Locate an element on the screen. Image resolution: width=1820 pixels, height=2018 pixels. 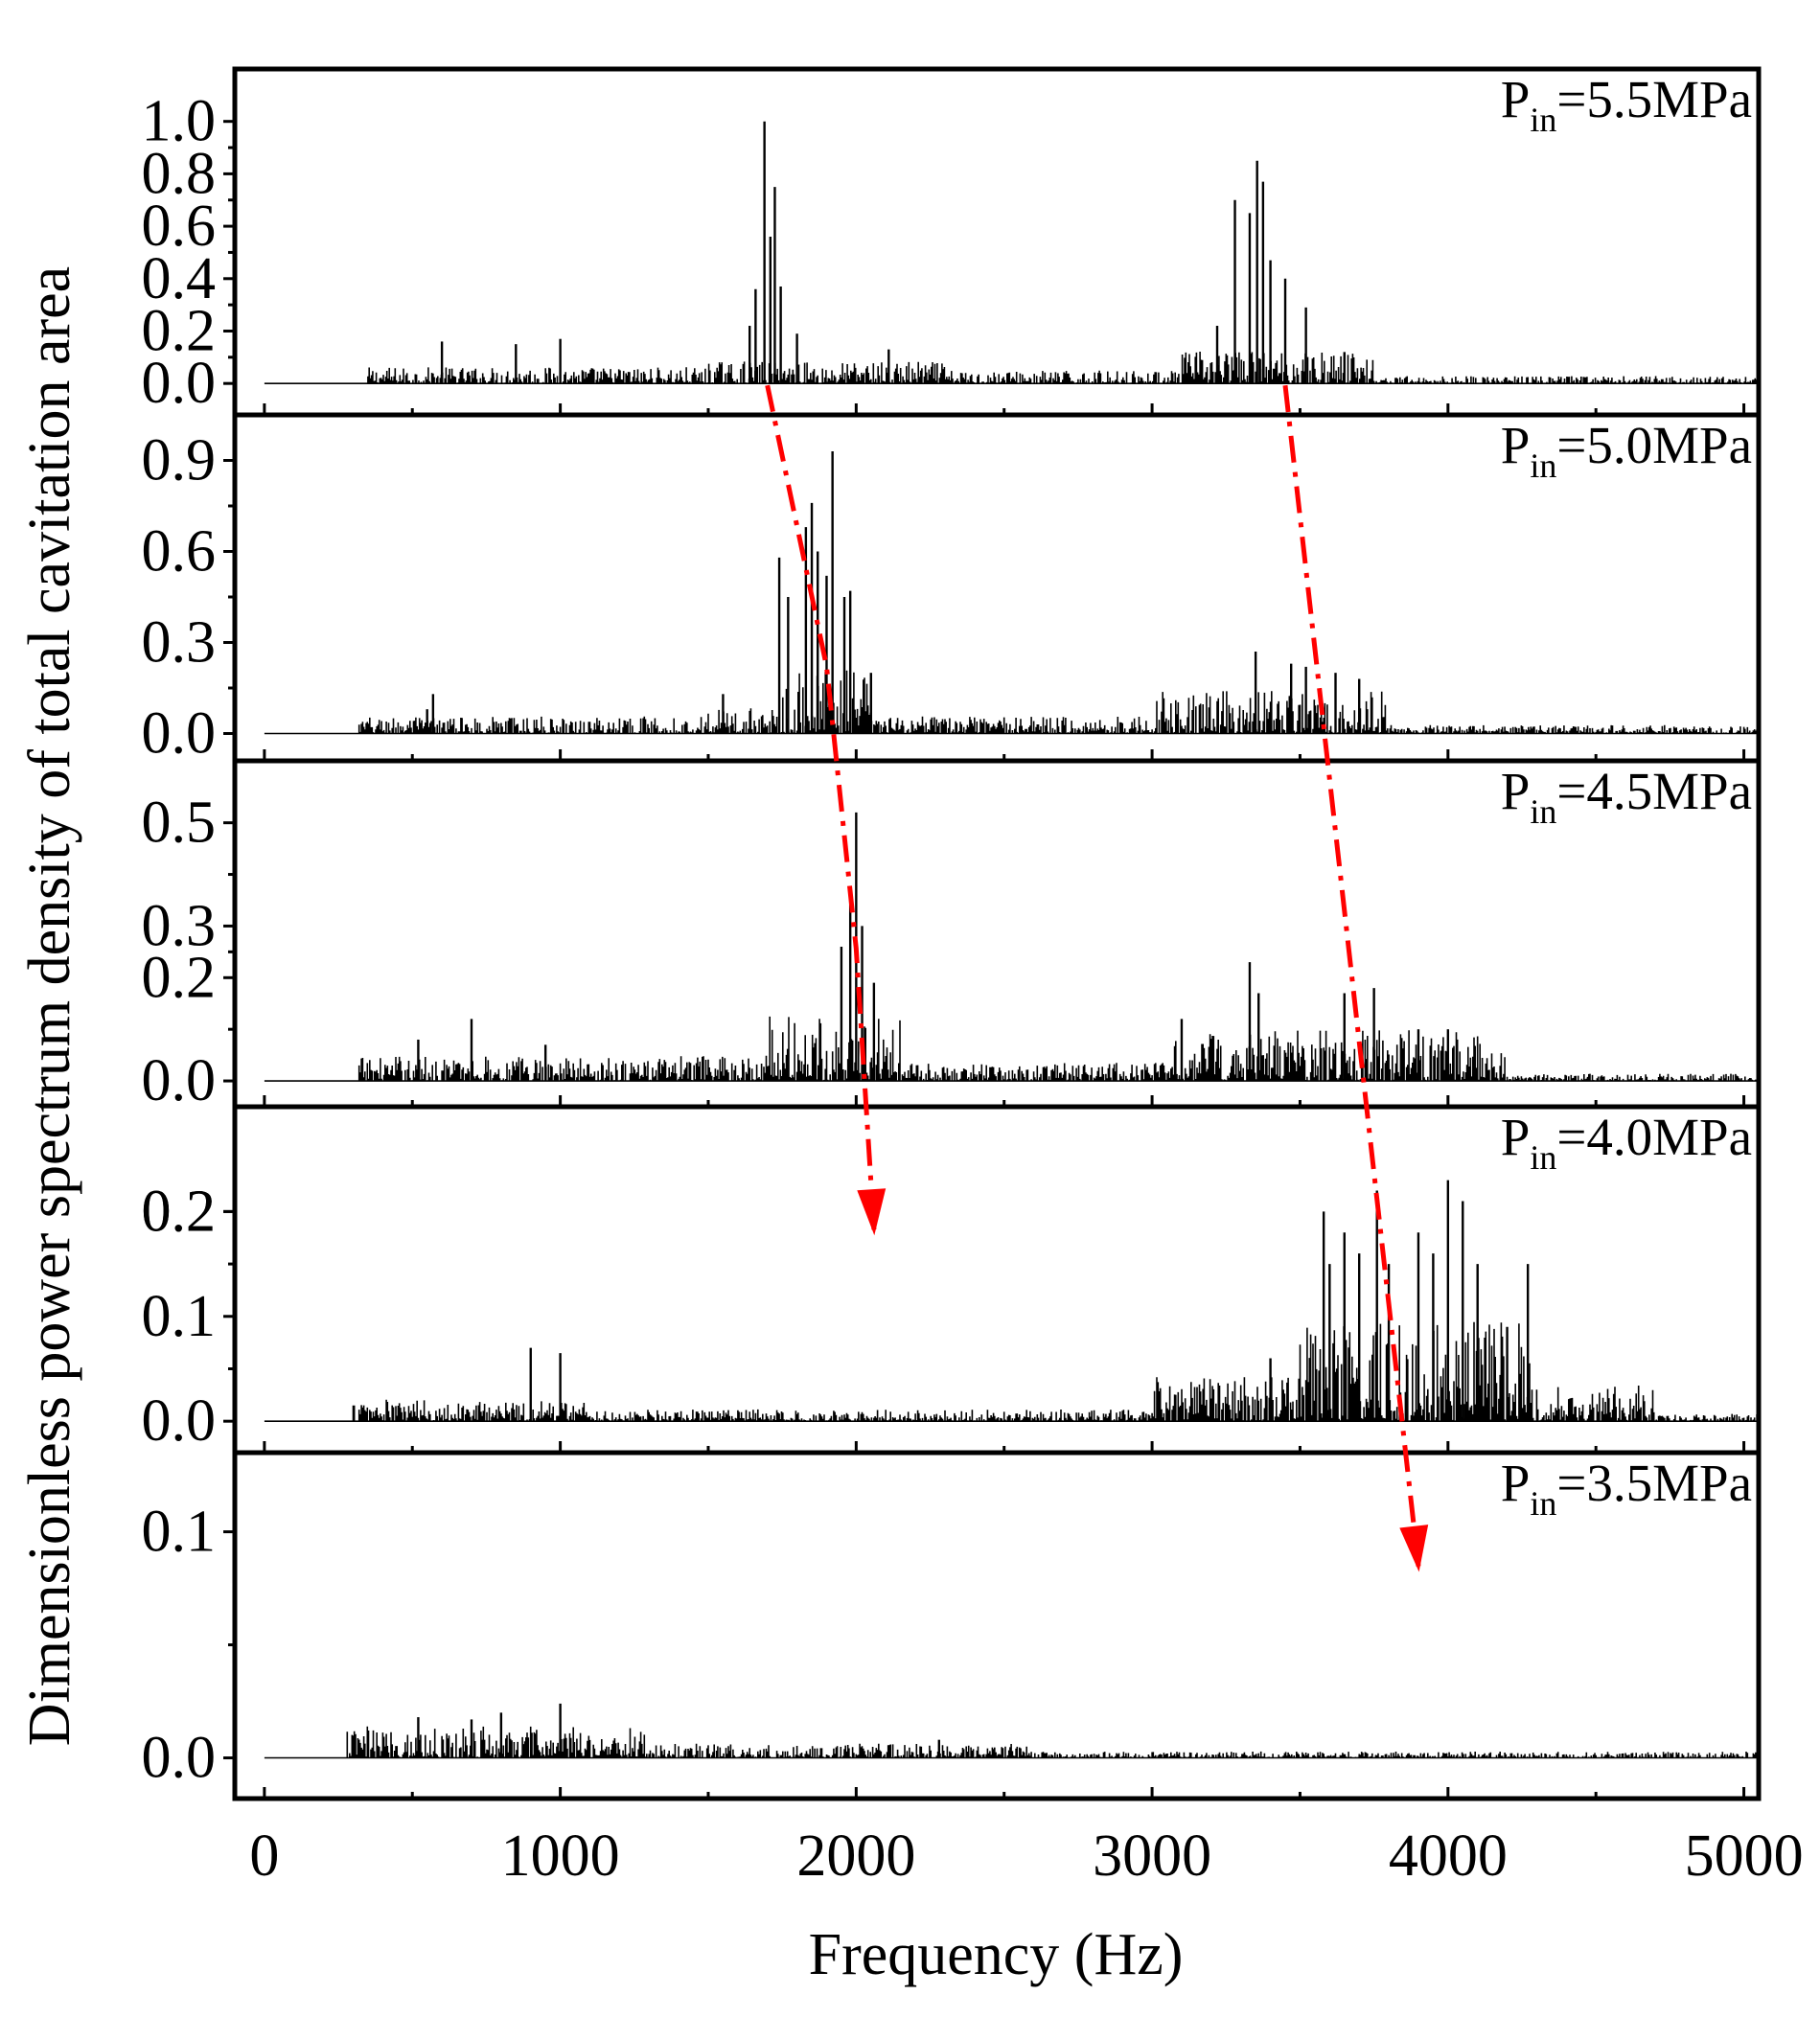
y-tick-label: 0.4 is located at coordinates (179, 278).